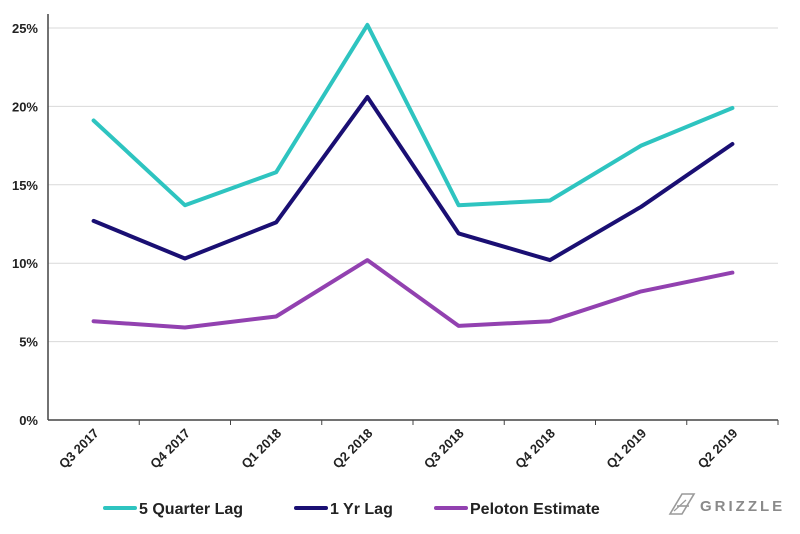  I want to click on y-axis-ticks: 0% 5% 10% 15% 20% 25%, so click(25, 224).